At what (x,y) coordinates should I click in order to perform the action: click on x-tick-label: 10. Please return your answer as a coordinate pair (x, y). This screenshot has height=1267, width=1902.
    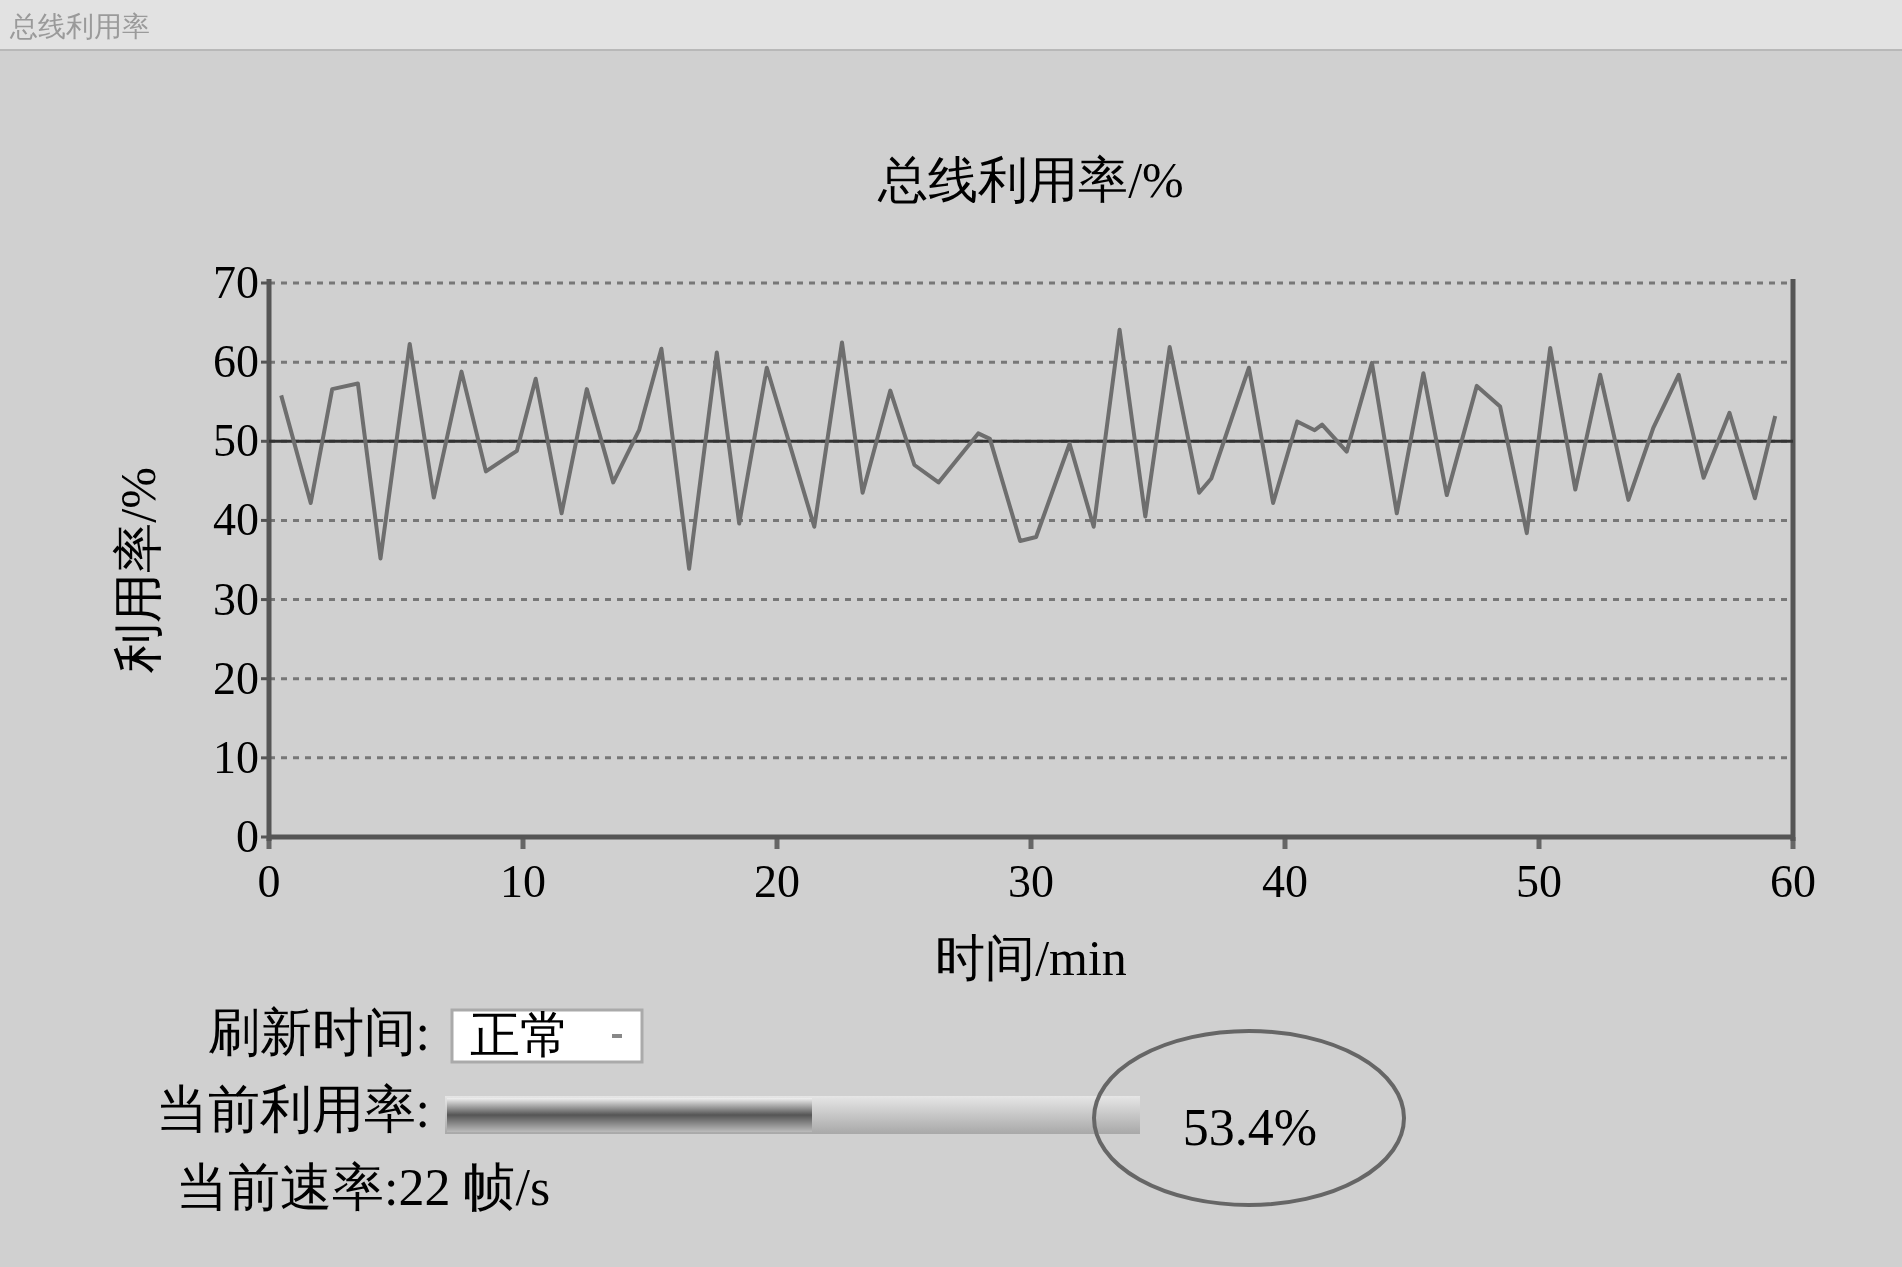
    Looking at the image, I should click on (523, 881).